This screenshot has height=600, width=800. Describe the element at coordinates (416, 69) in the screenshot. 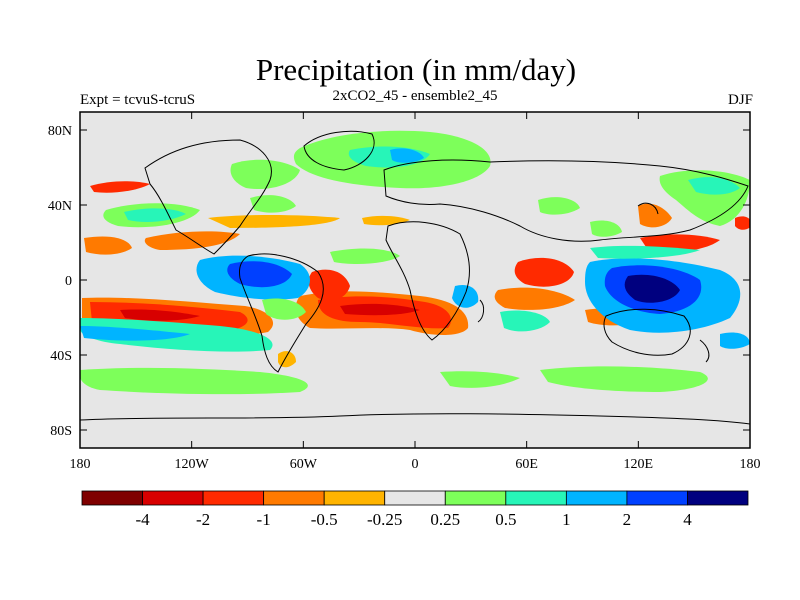

I see `plot-title: Precipitation (in mm/day)` at that location.